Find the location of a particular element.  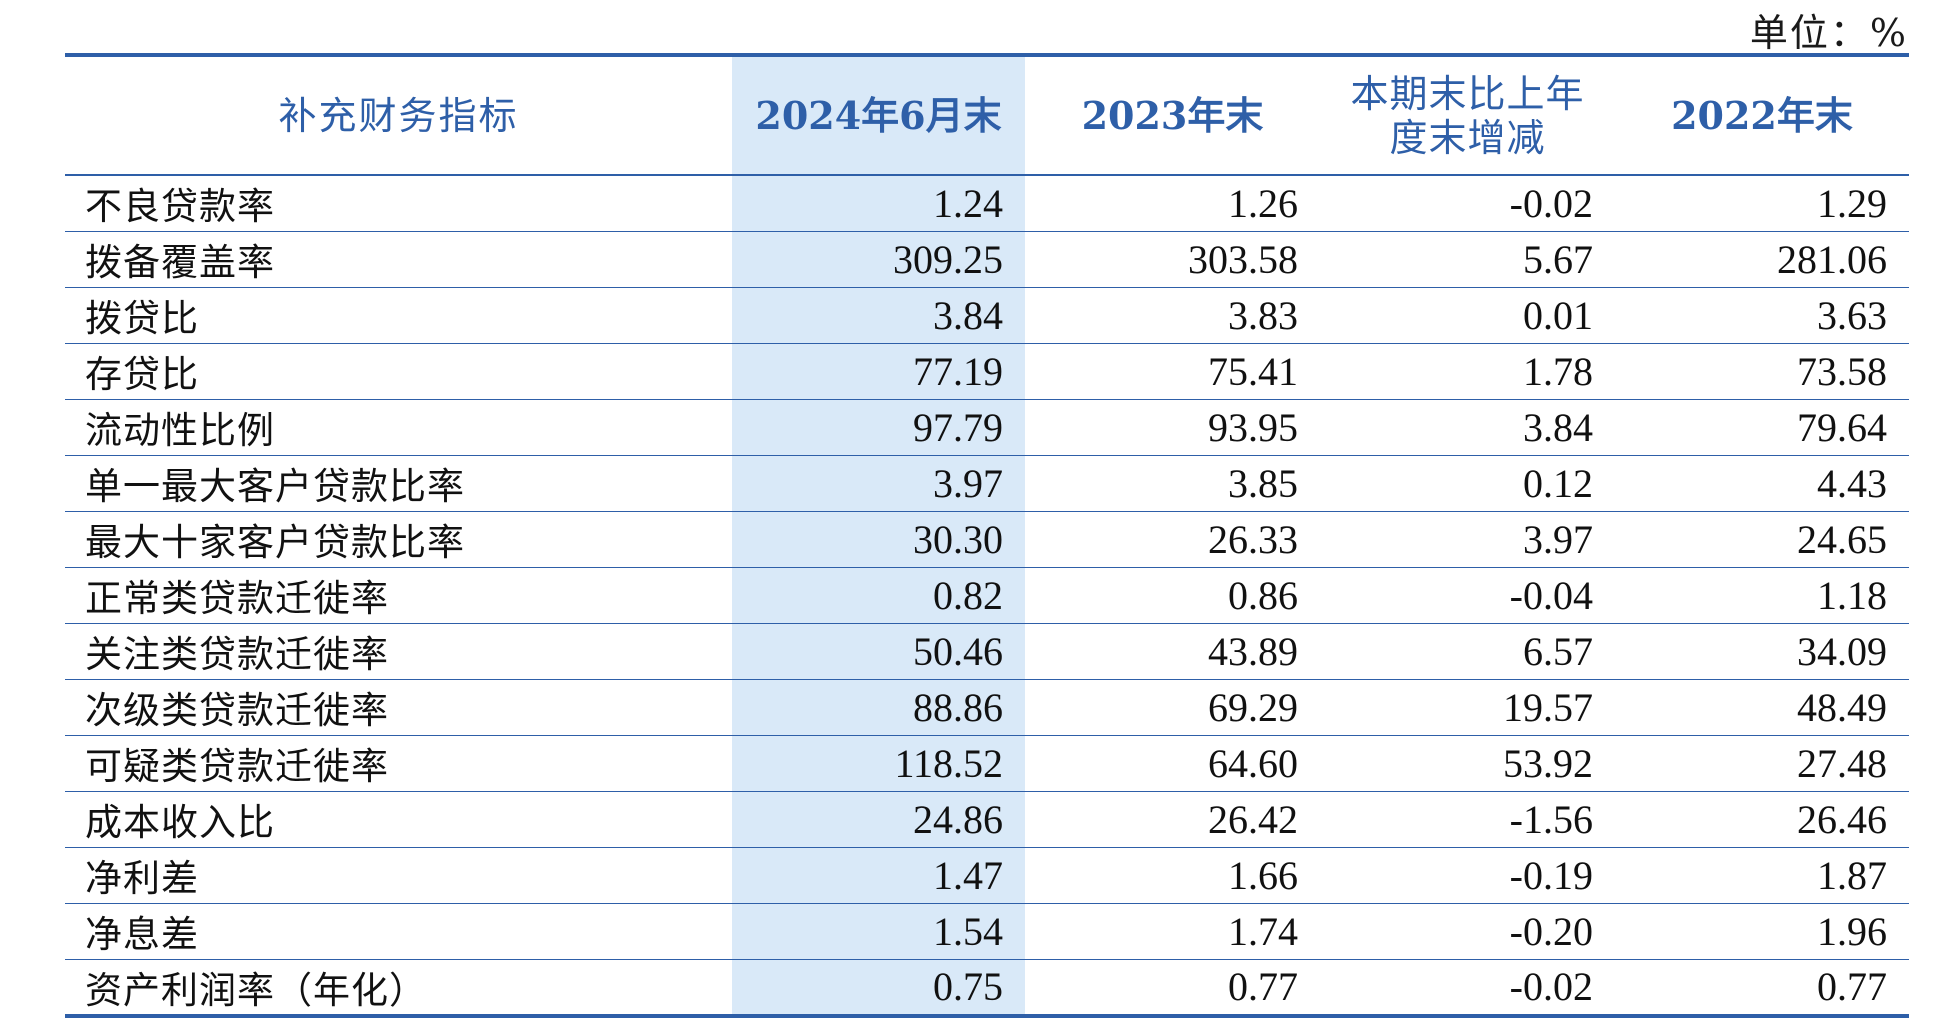

cell-2022: 4.43 is located at coordinates (1762, 483).